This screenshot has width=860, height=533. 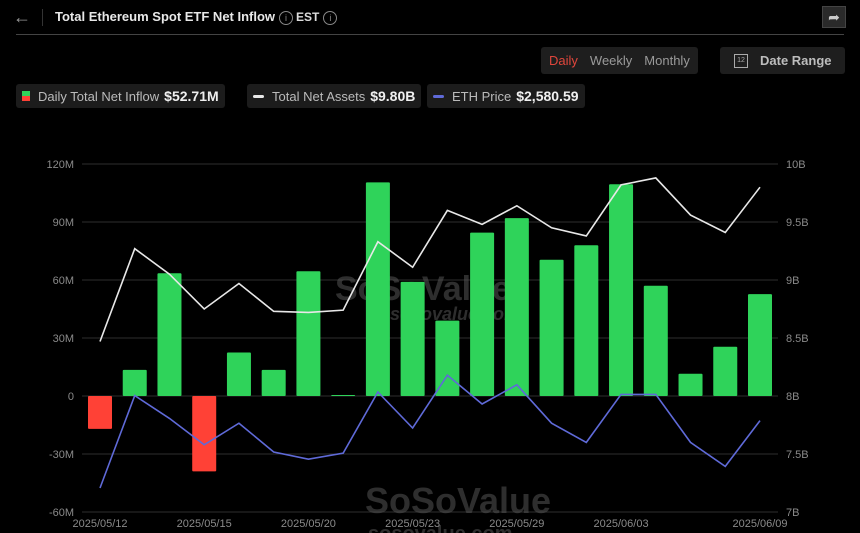 What do you see at coordinates (204, 524) in the screenshot?
I see `svg-text: 2025/05/15` at bounding box center [204, 524].